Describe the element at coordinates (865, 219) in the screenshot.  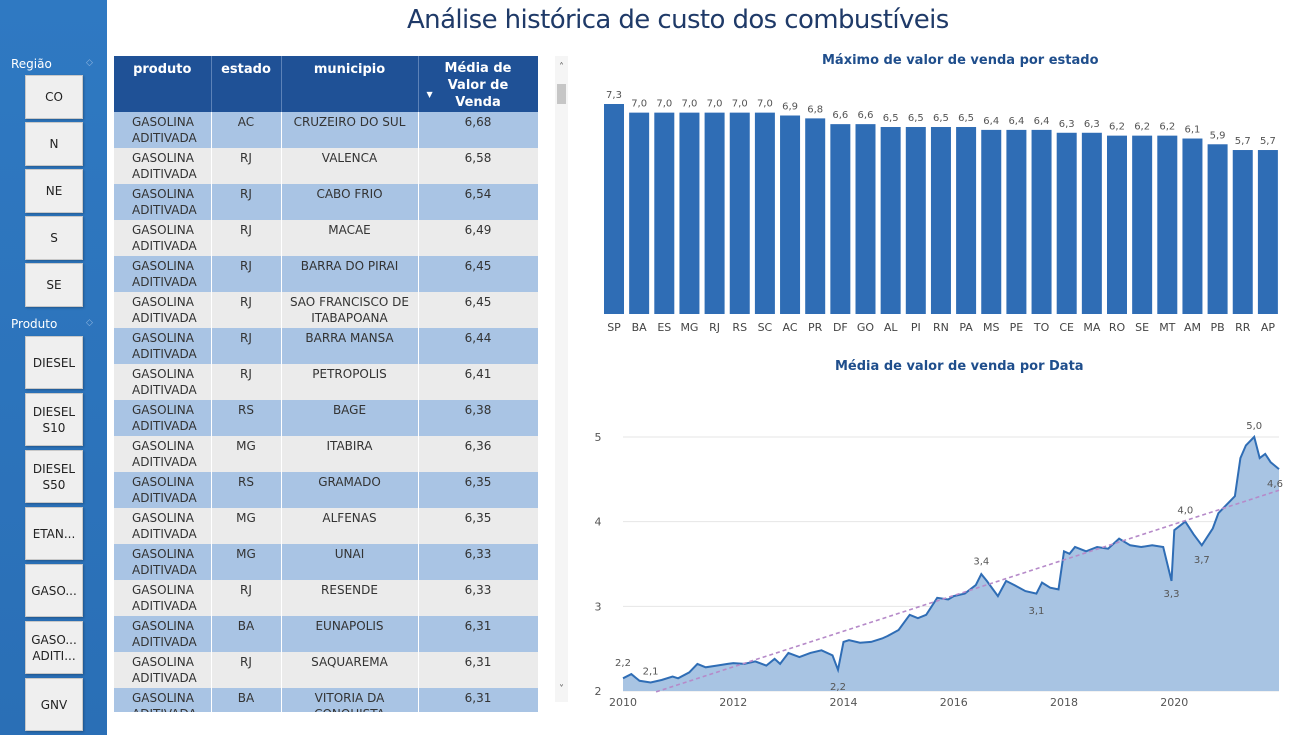
I see `bar-GO` at that location.